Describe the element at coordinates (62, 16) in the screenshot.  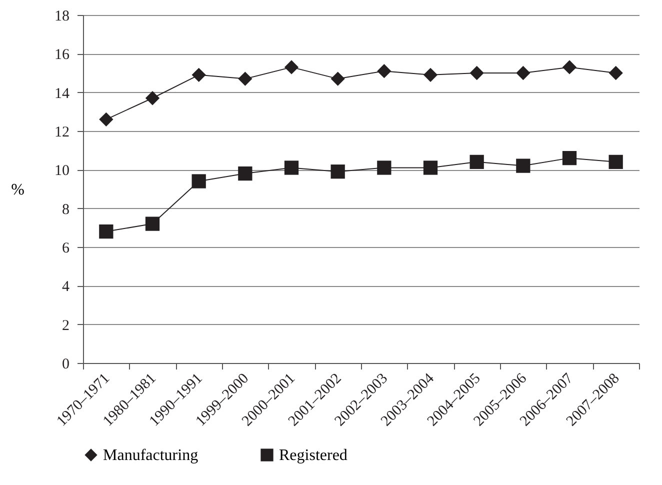
I see `y-tick-label: 18` at that location.